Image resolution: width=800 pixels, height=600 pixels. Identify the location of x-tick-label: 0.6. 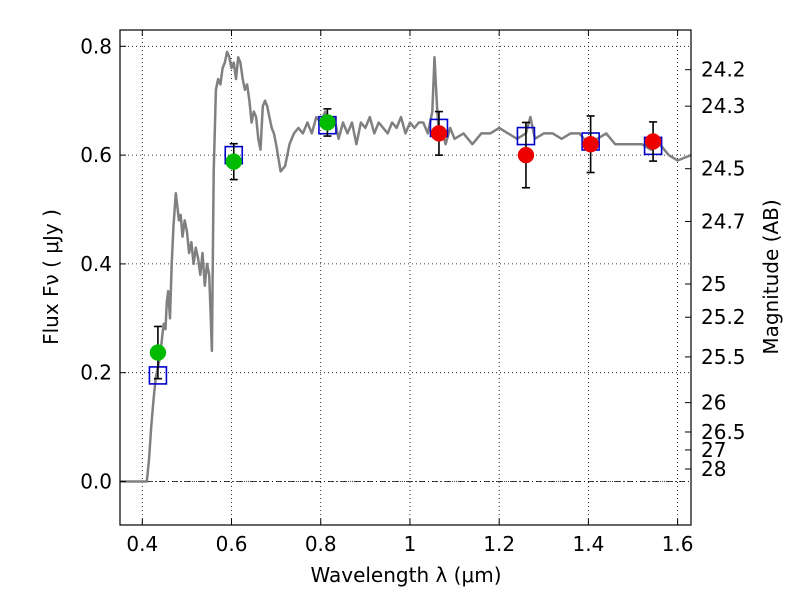
(232, 544).